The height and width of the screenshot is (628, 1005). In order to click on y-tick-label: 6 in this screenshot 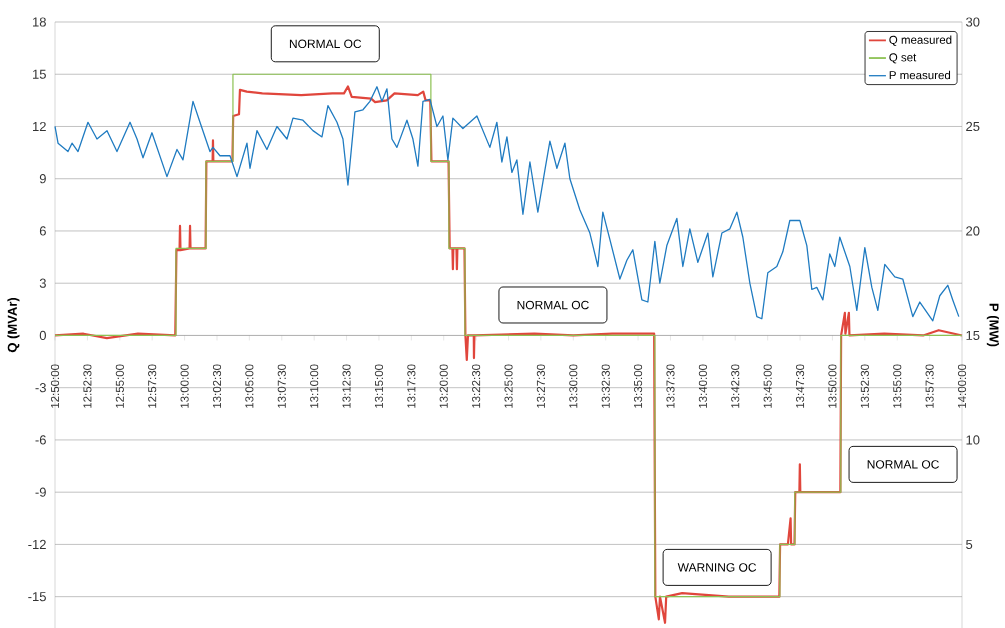, I will do `click(42, 231)`.